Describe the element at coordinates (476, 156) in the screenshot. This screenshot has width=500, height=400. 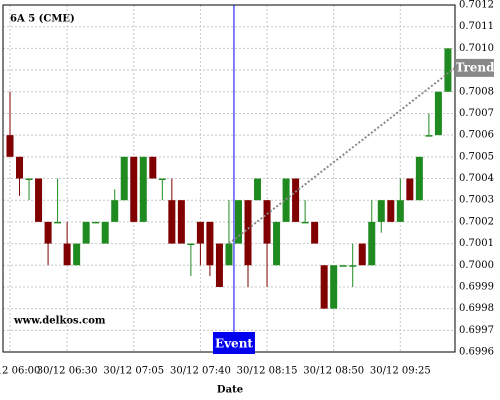
I see `y-tick-label: 0.7005` at that location.